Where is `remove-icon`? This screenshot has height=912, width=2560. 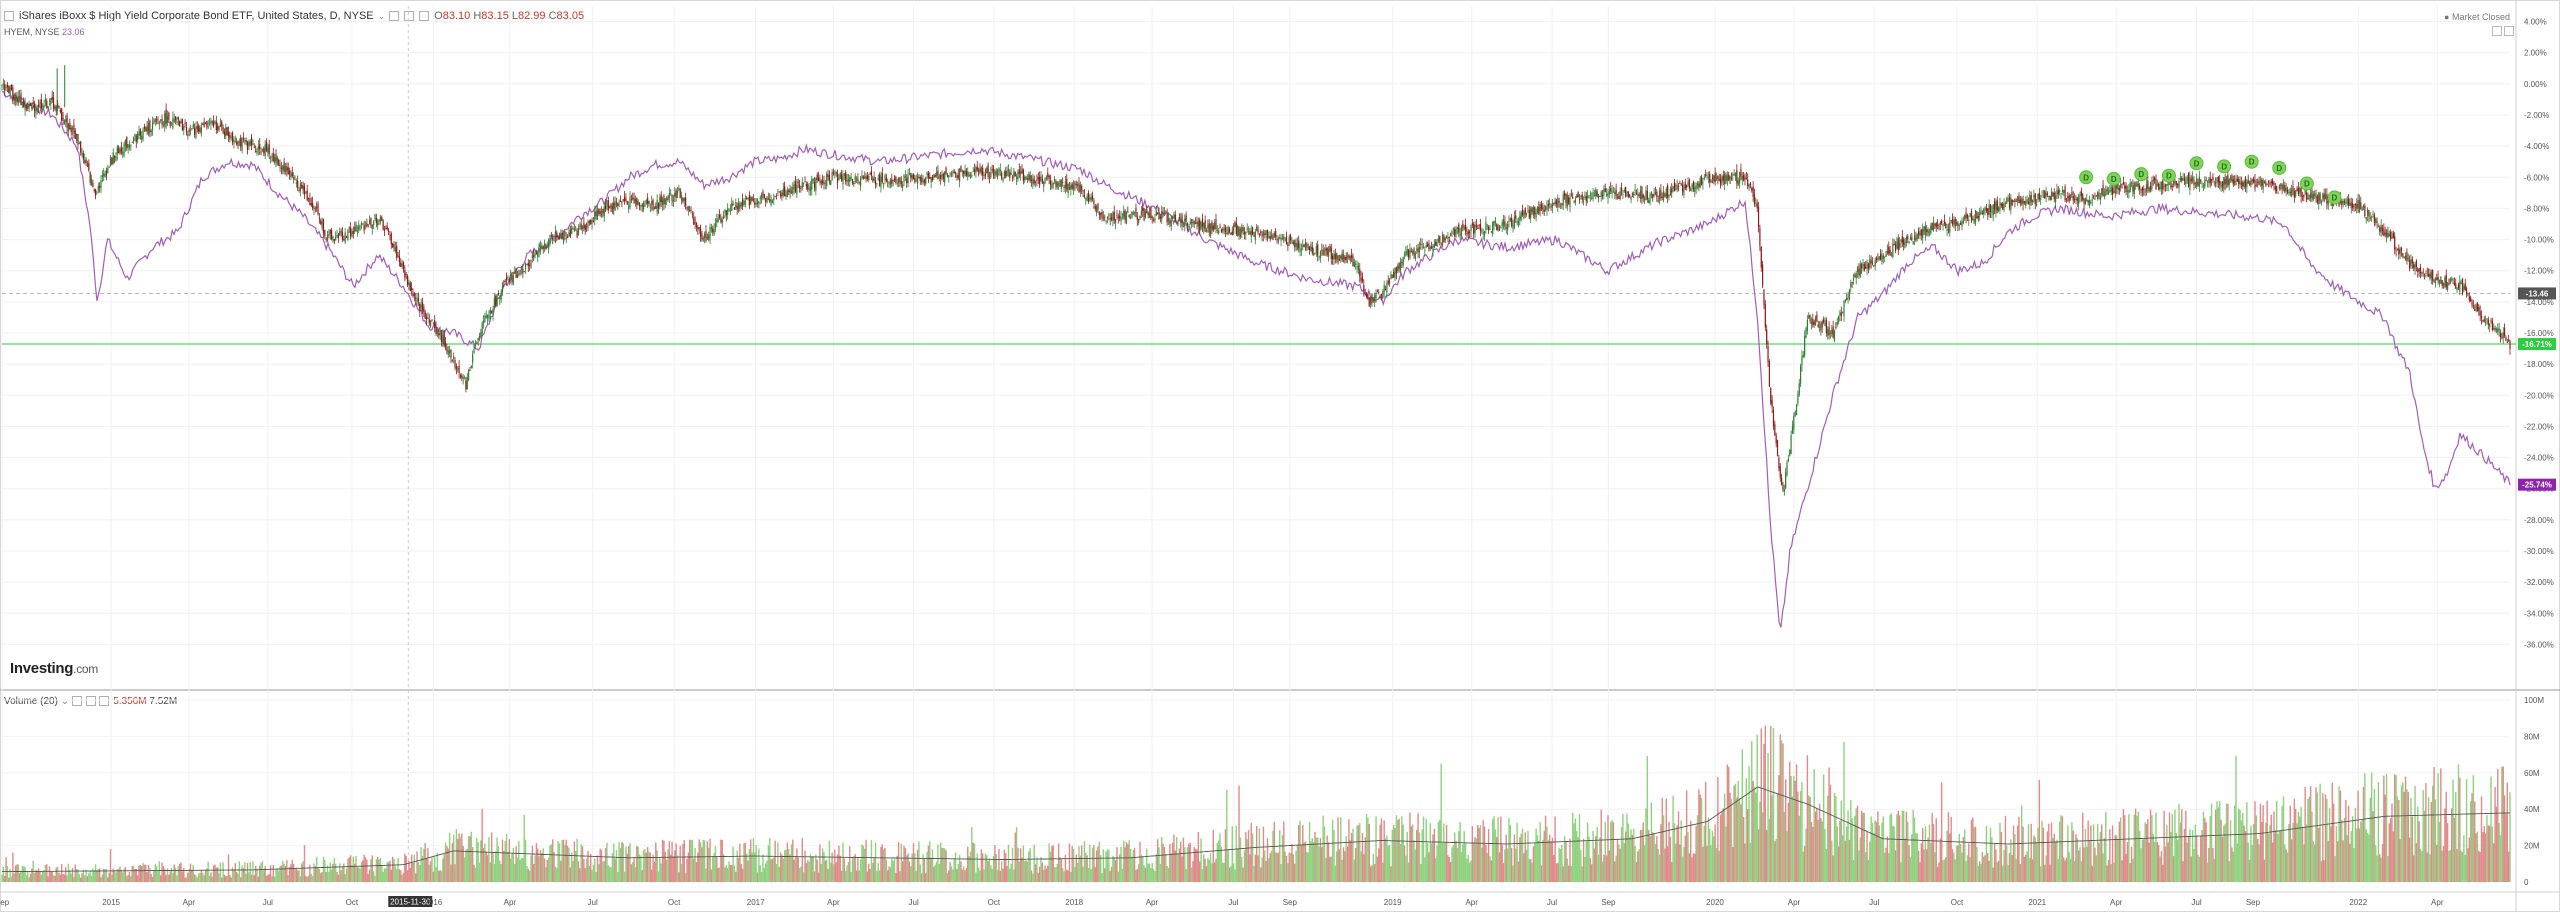
remove-icon is located at coordinates (424, 16).